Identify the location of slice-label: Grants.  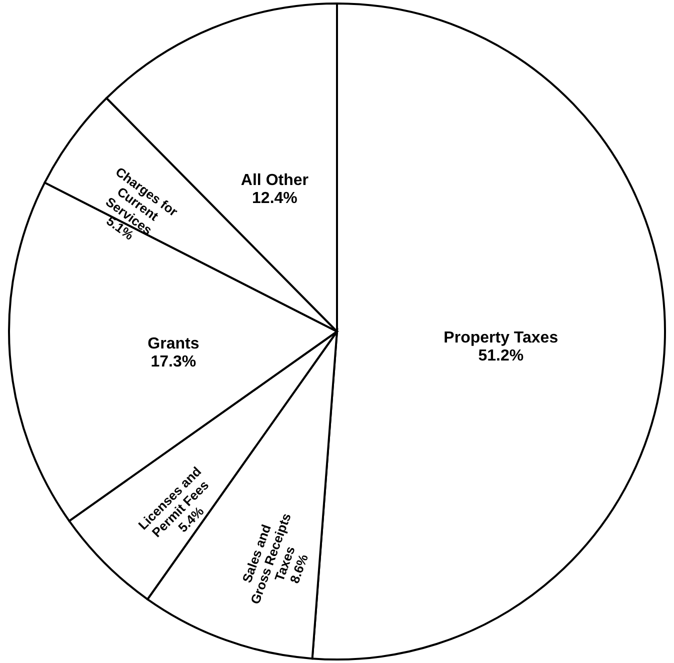
(174, 343).